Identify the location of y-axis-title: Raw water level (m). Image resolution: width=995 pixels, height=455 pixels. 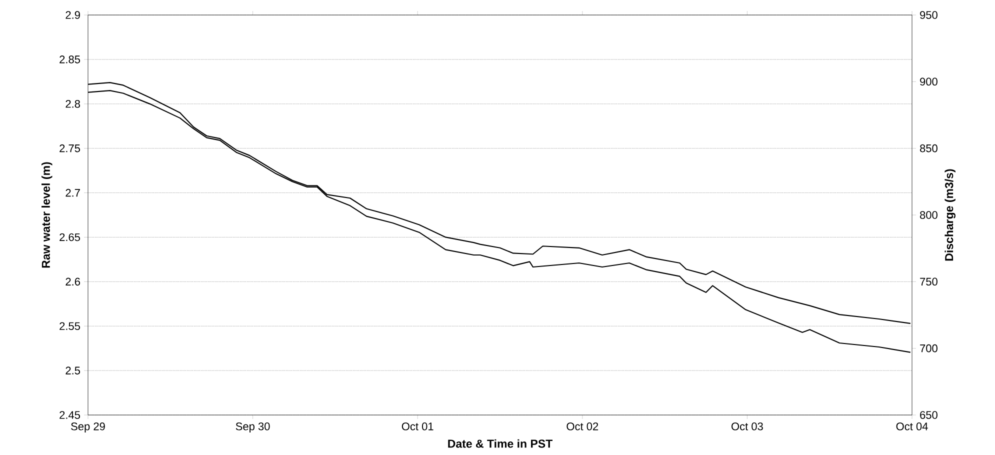
(47, 215).